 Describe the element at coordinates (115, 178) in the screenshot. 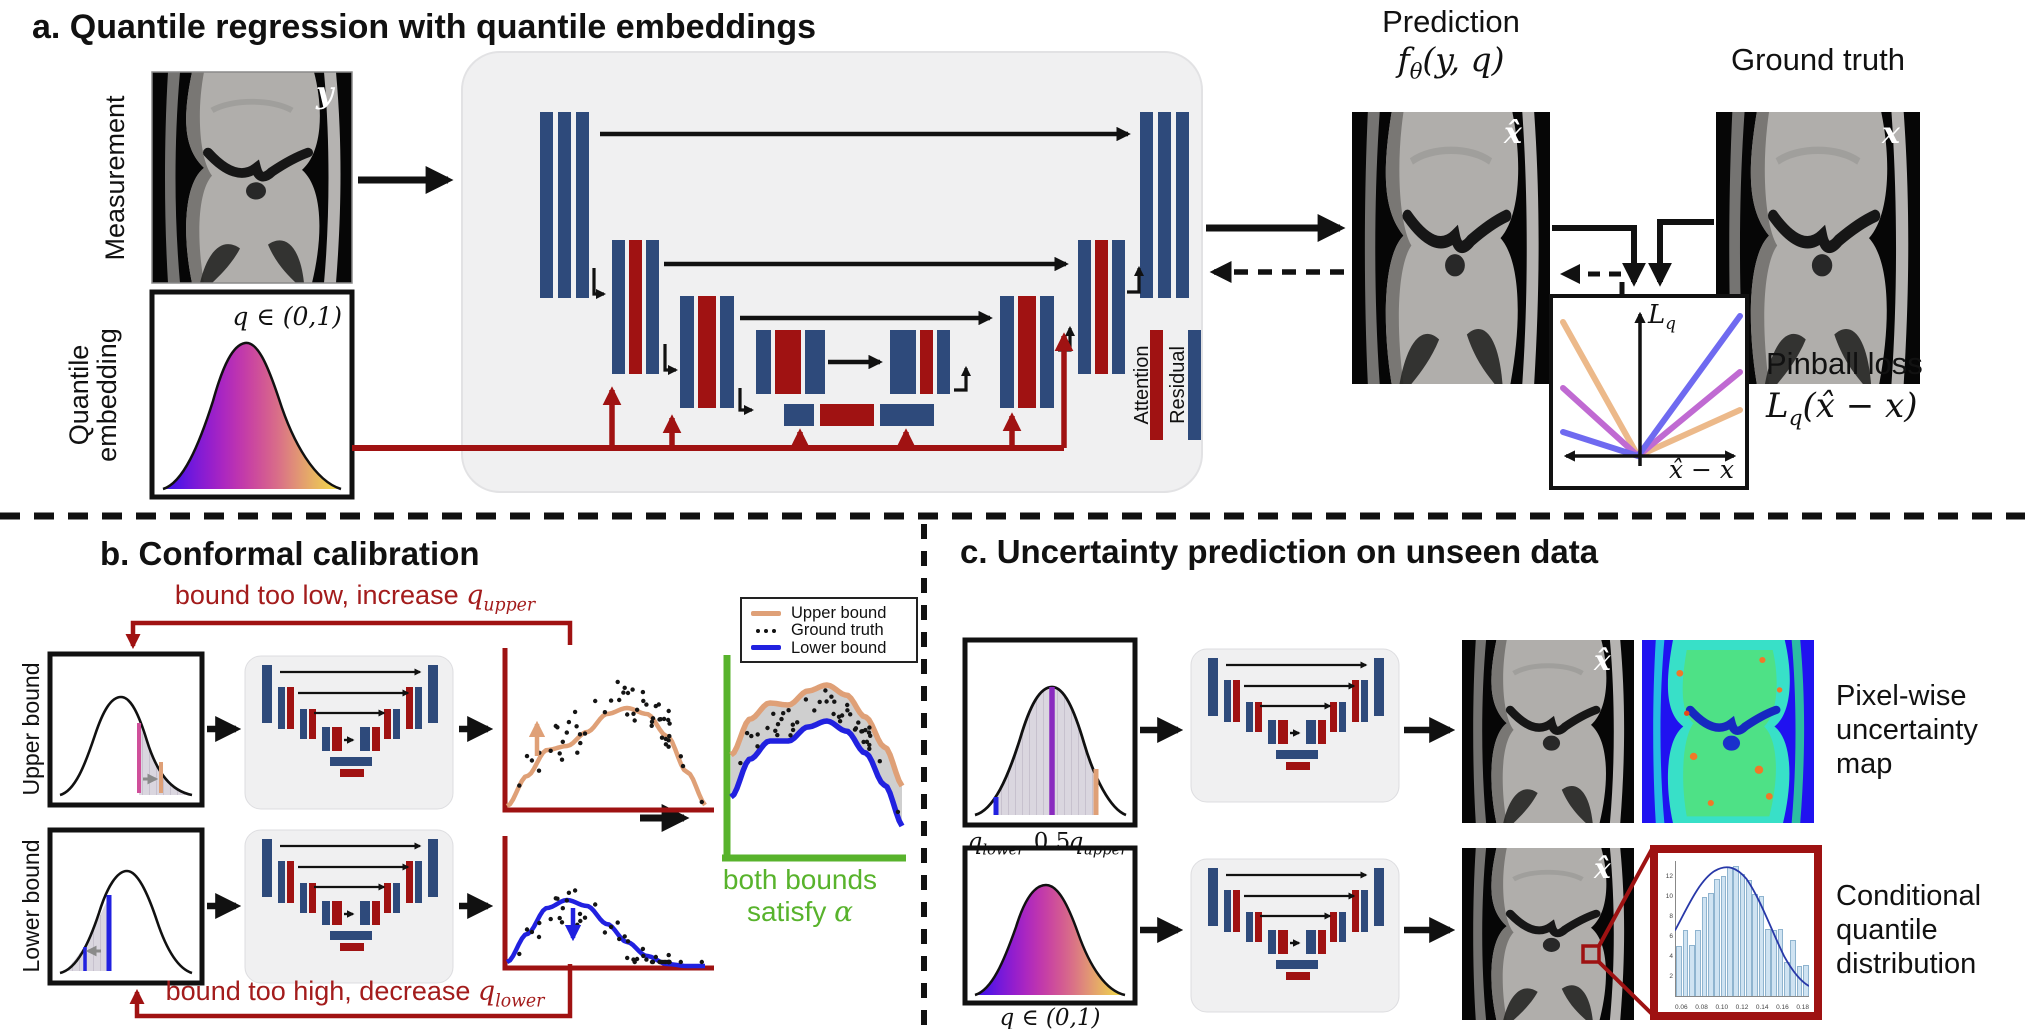

I see `measurement-label: Measurement` at that location.